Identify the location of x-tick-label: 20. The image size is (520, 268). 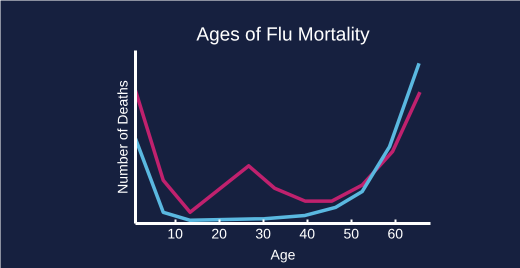
(219, 234).